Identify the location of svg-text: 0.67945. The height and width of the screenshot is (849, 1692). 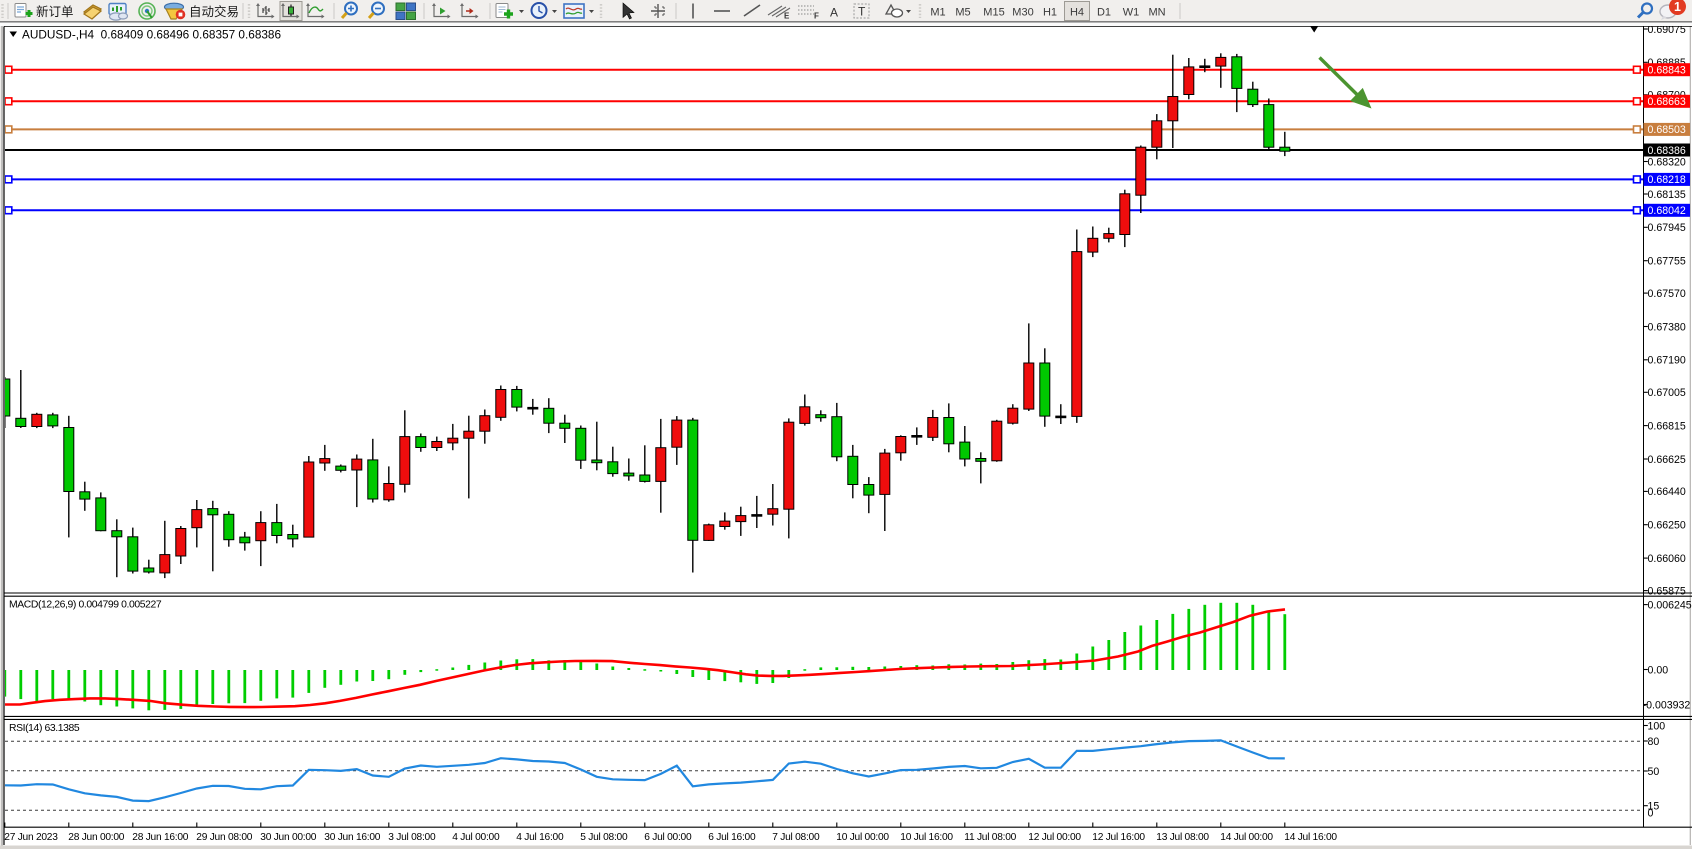
(1667, 228).